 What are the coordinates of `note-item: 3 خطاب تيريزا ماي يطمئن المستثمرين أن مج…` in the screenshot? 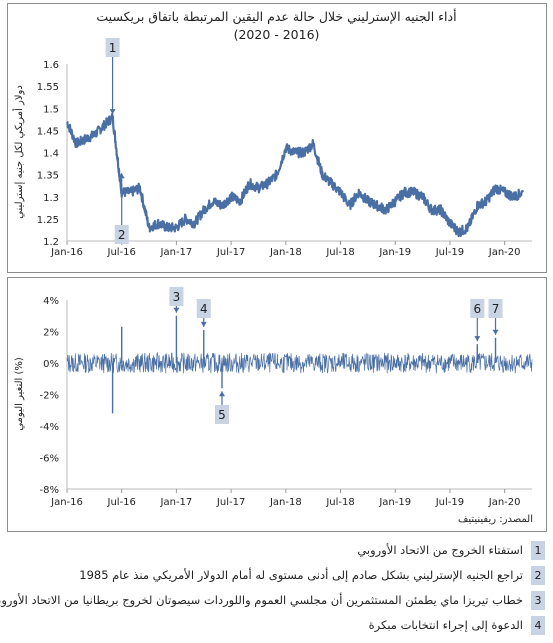 It's located at (272, 602).